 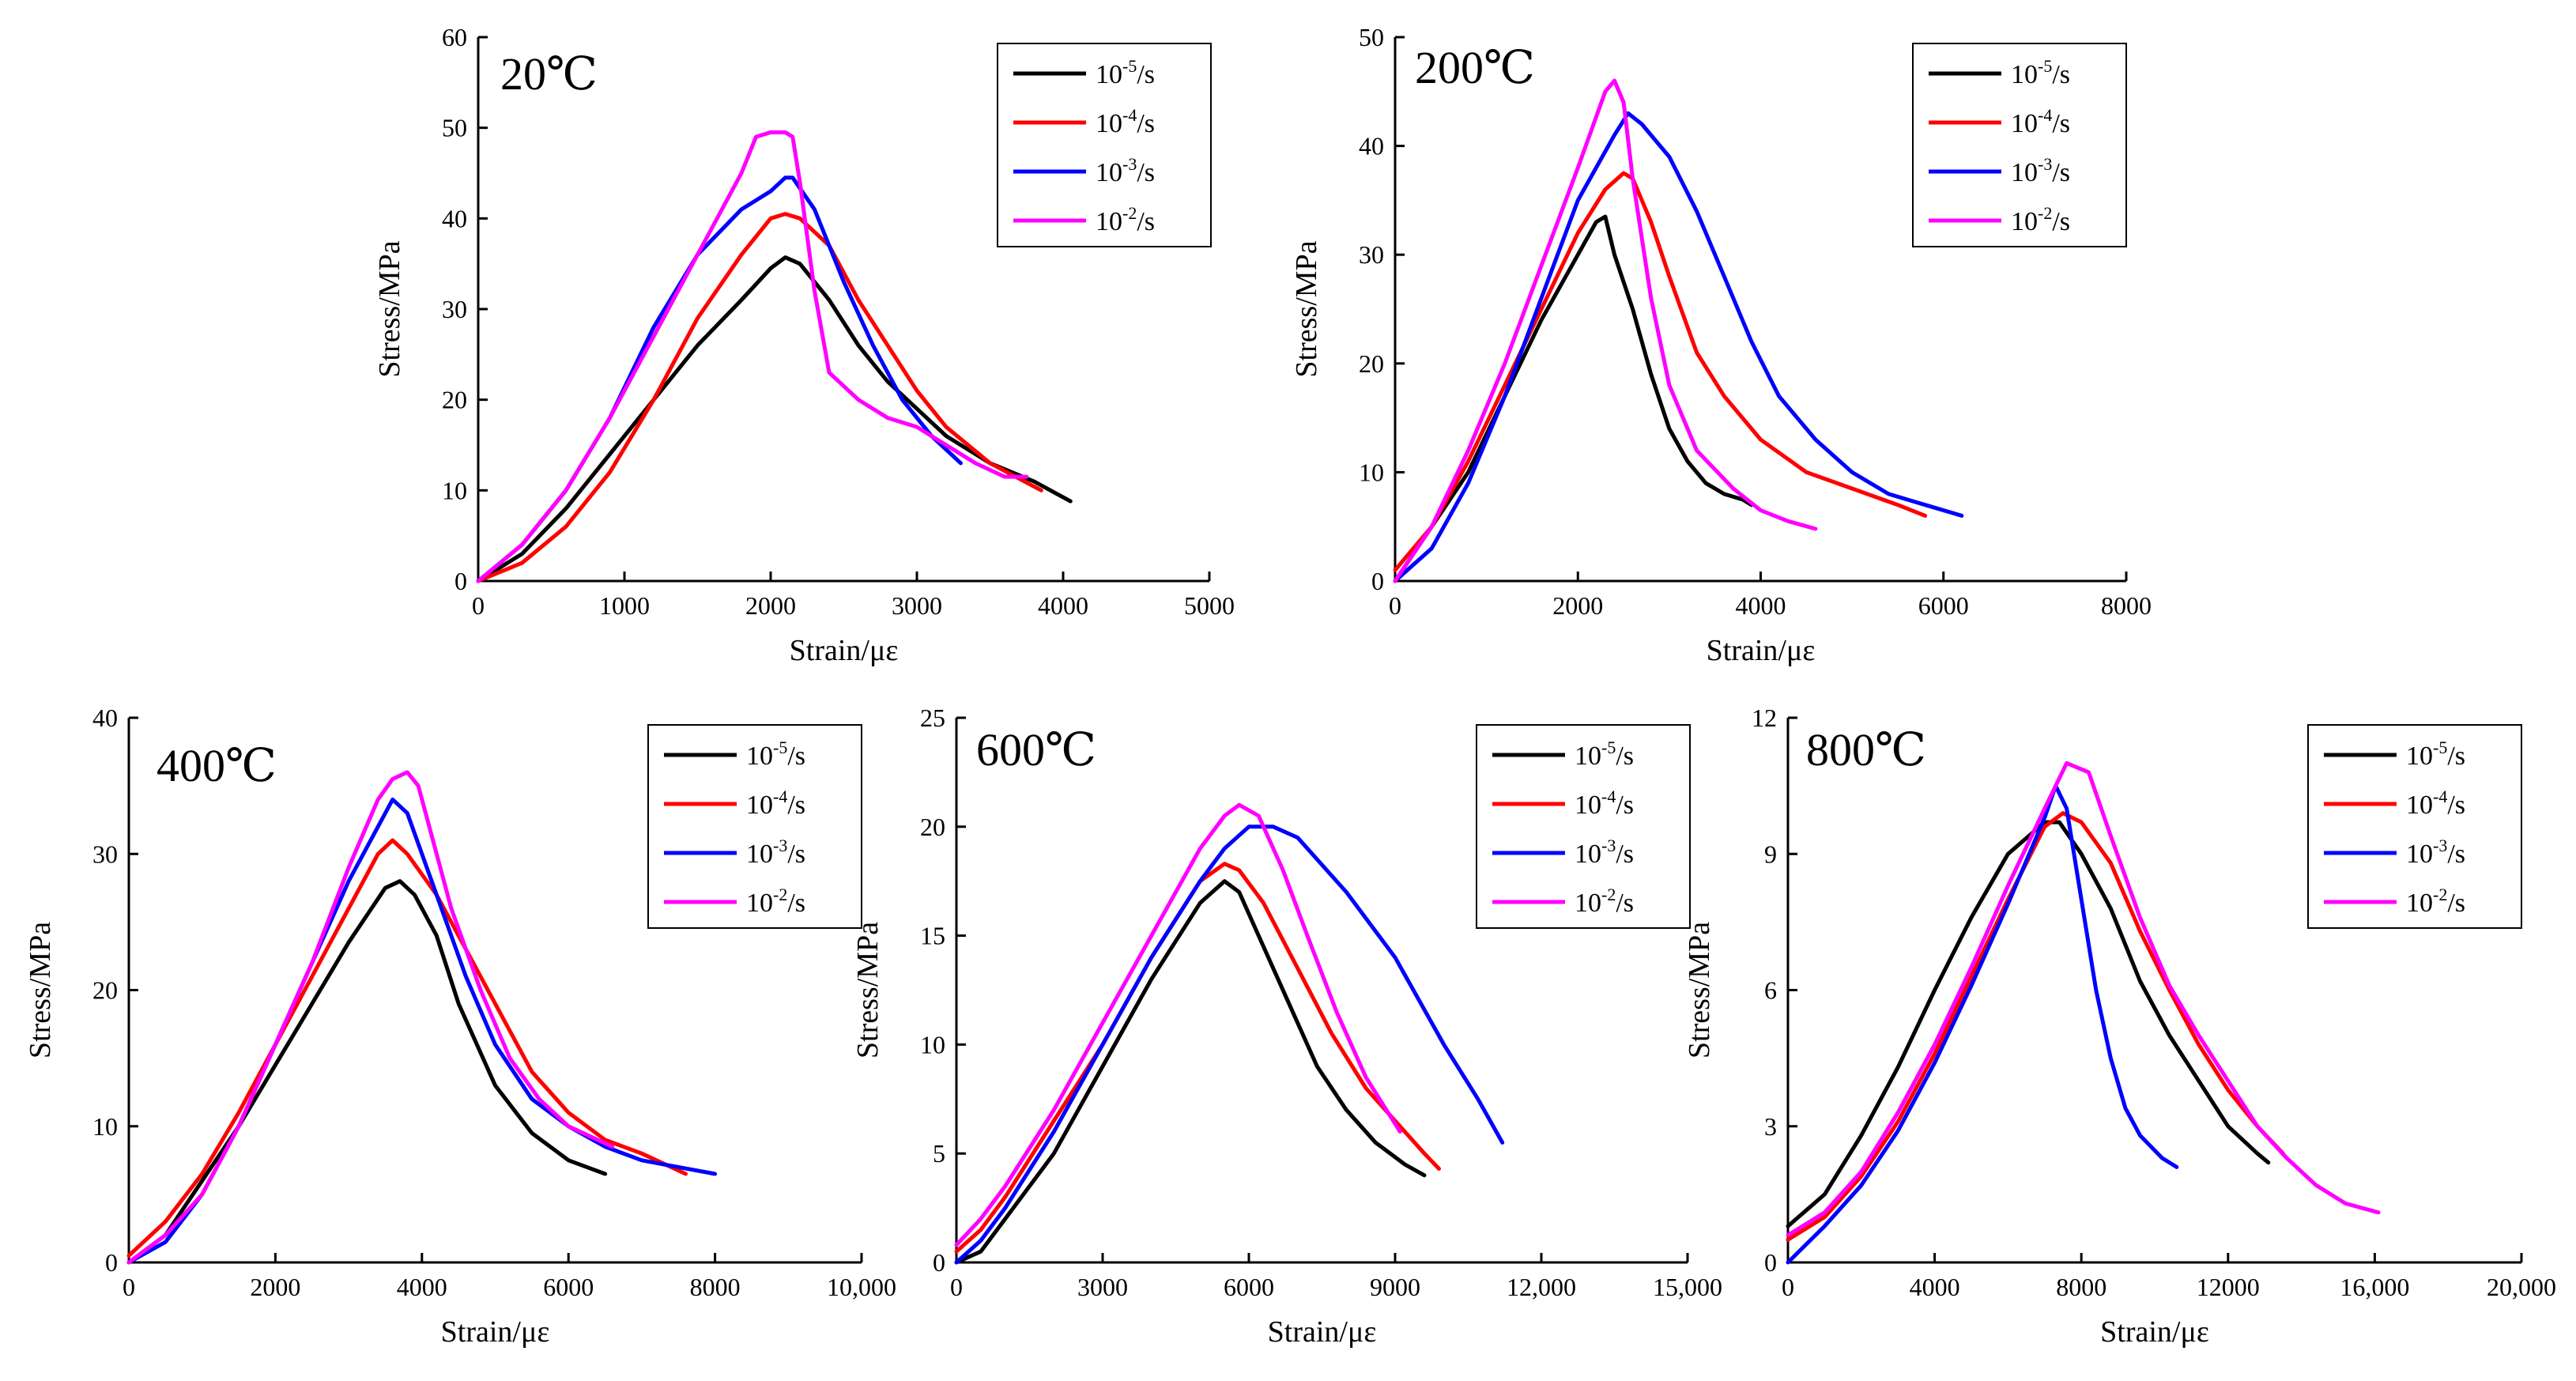 I want to click on panel-2-y-tick-label: 0, so click(x=1377, y=581).